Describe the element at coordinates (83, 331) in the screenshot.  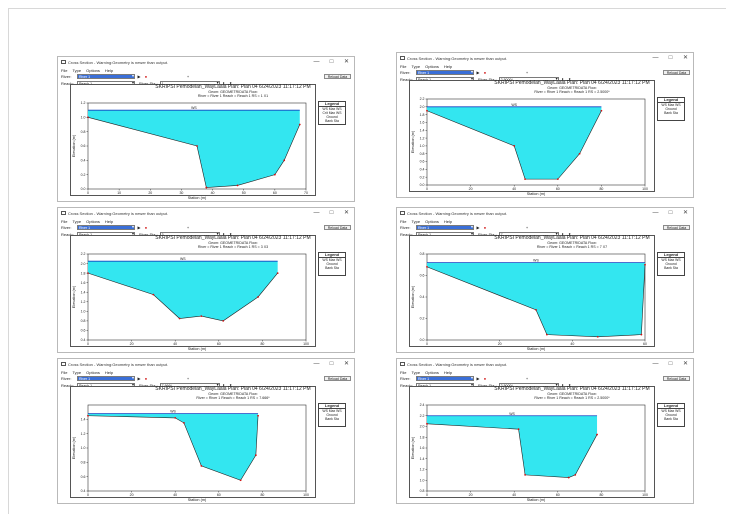
I see `y-tick-label: 0.6` at that location.